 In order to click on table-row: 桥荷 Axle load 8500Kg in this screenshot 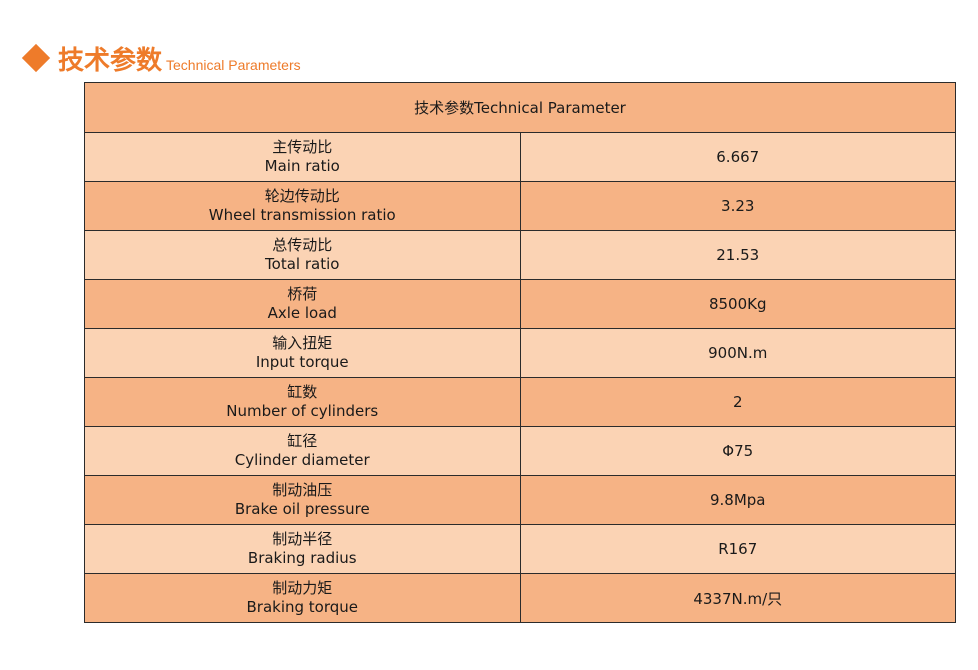, I will do `click(520, 304)`.